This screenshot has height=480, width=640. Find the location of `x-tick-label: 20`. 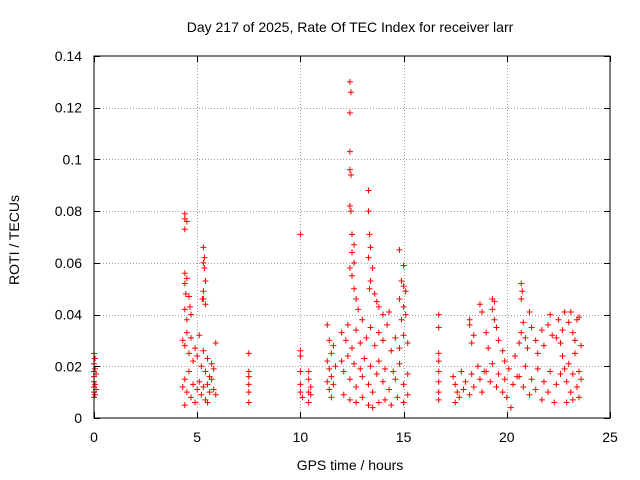

x-tick-label: 20 is located at coordinates (507, 437).